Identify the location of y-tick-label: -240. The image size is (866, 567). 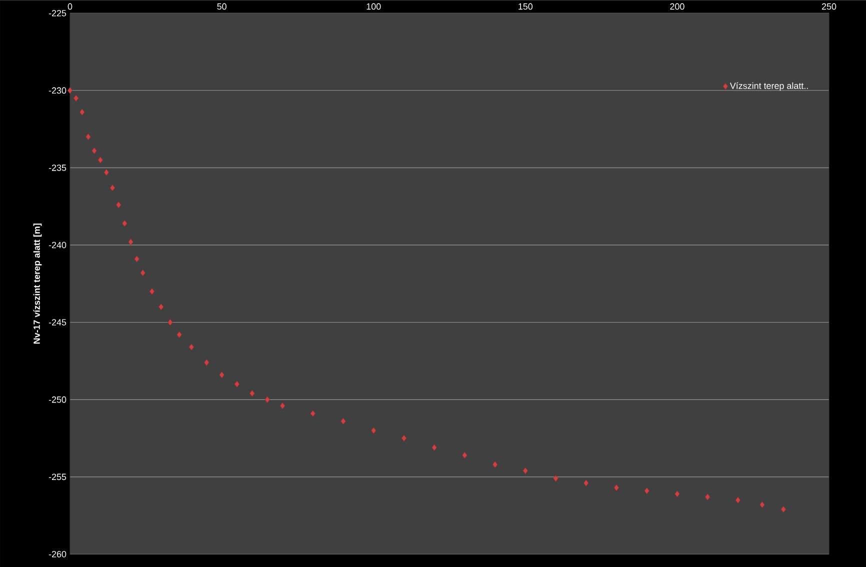
(57, 245).